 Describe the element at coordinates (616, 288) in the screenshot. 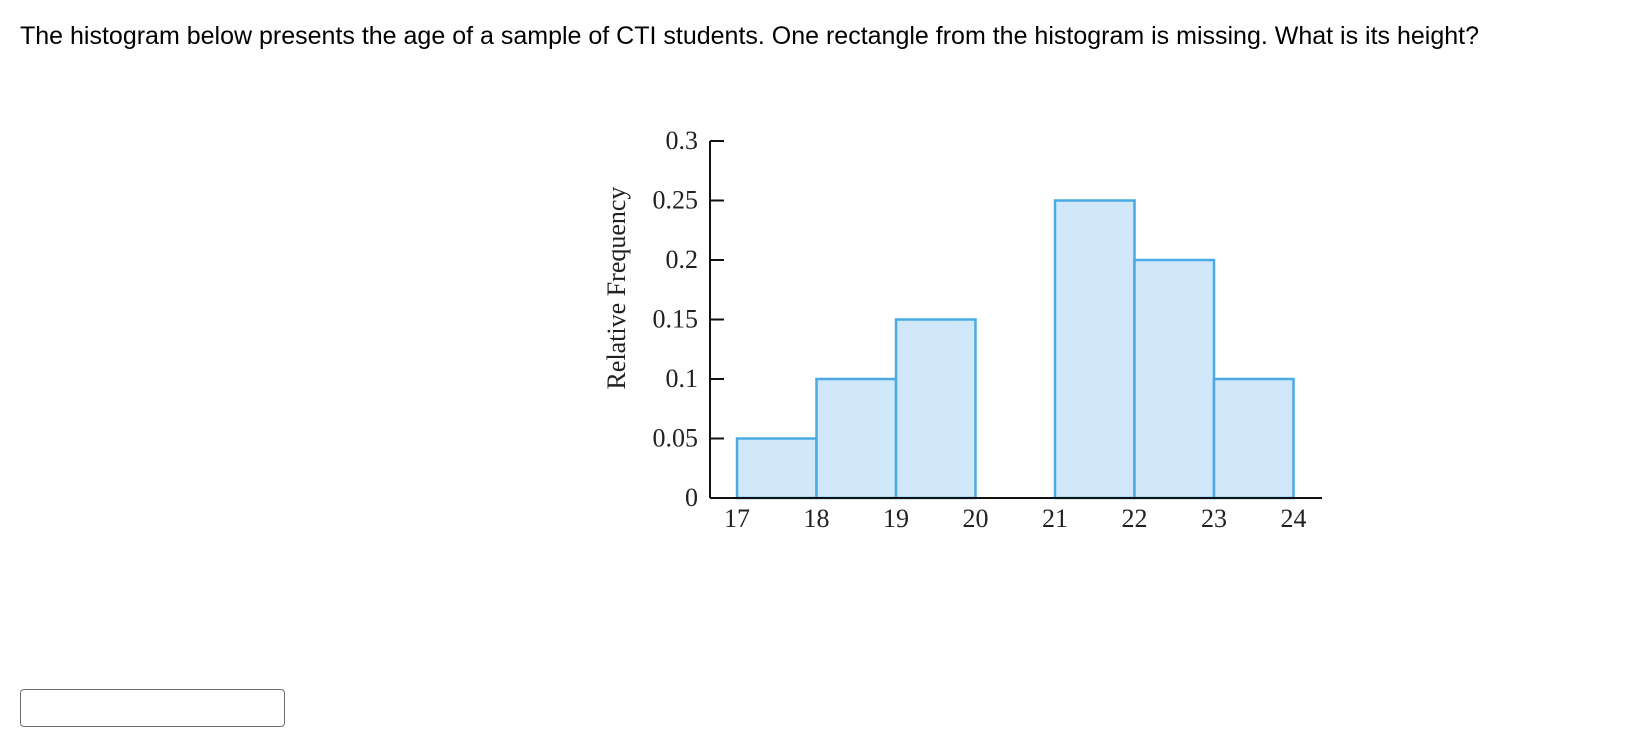

I see `y-axis-label: Relative Frequency` at that location.